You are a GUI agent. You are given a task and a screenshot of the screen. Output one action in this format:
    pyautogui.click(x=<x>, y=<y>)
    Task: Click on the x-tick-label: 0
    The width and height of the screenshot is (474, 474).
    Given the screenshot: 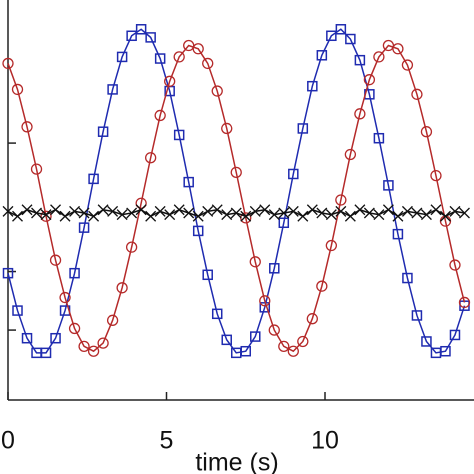 What is the action you would take?
    pyautogui.click(x=8, y=441)
    